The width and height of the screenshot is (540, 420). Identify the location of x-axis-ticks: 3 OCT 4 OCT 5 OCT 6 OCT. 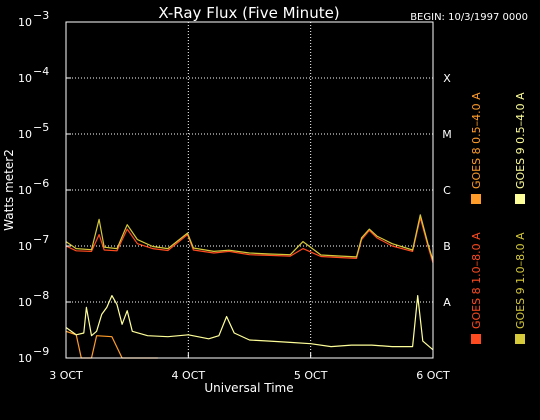
(249, 367).